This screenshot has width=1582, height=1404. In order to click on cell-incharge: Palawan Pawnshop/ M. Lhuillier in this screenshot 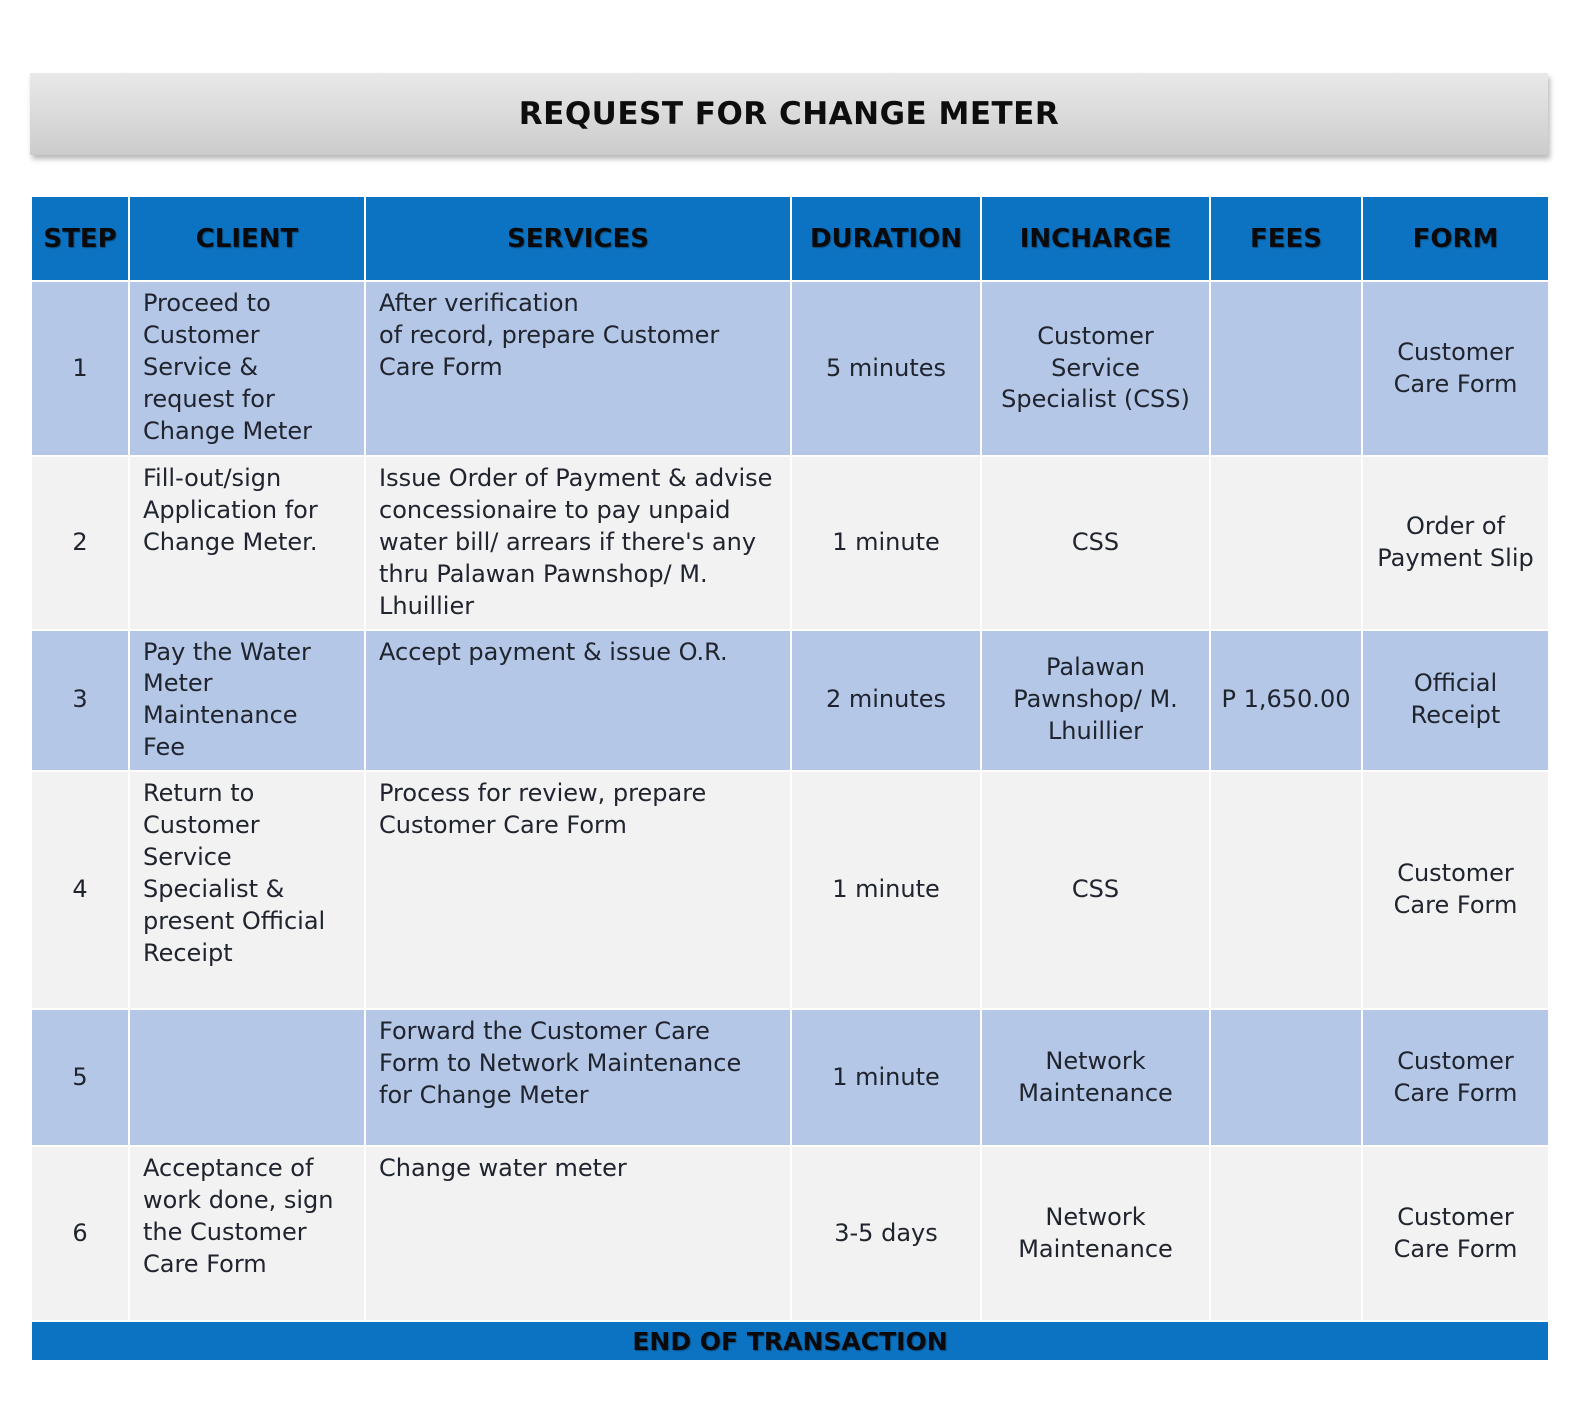, I will do `click(1095, 700)`.